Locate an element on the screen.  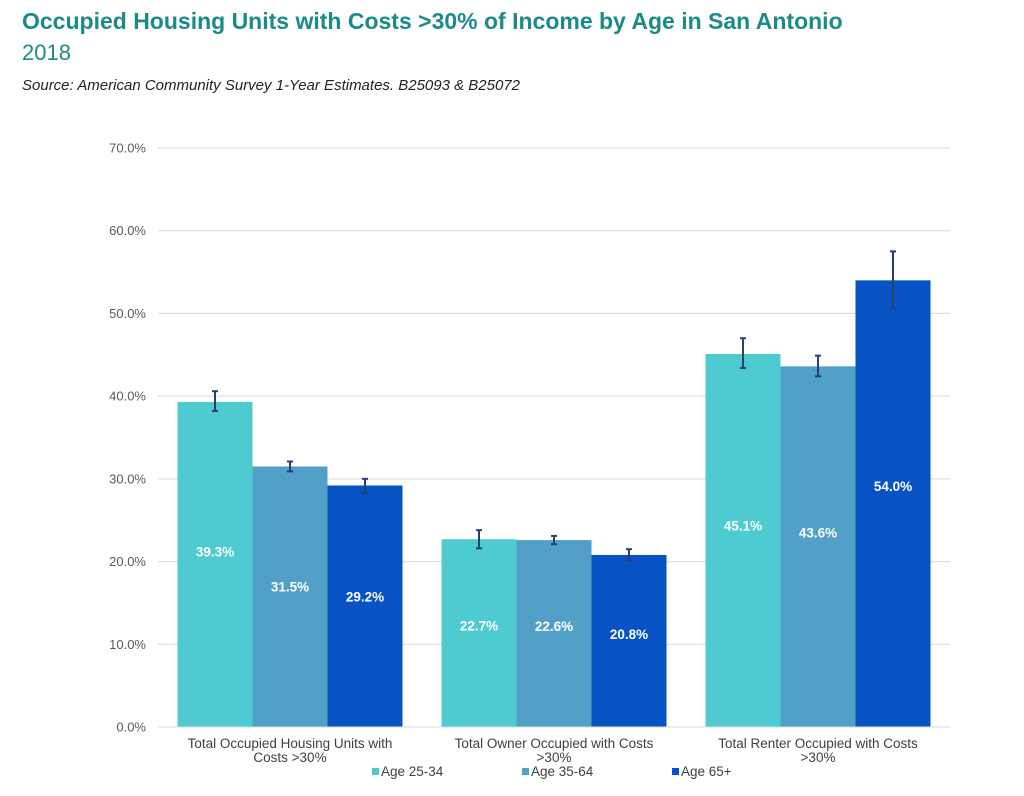
x-category-label: Total Renter Occupied with Costs is located at coordinates (818, 743).